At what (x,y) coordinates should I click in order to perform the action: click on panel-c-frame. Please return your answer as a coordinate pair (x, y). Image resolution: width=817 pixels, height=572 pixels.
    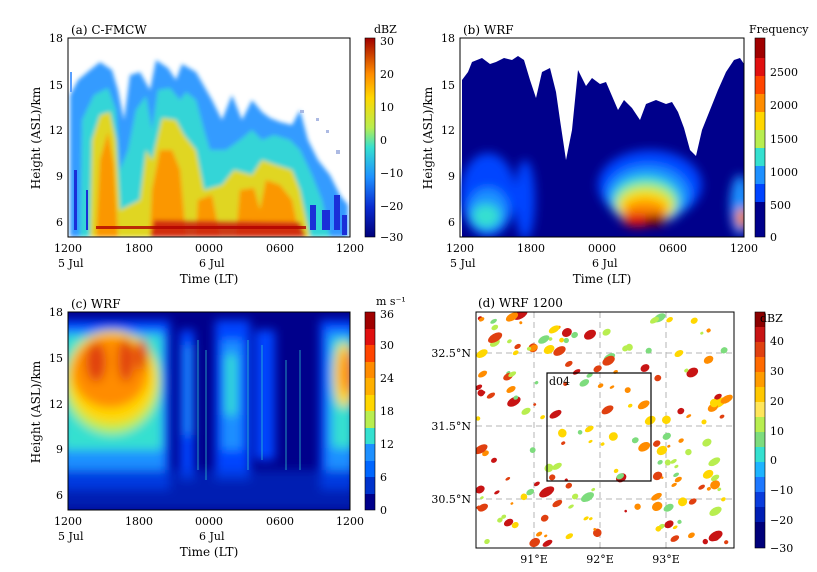
    Looking at the image, I should click on (209, 411).